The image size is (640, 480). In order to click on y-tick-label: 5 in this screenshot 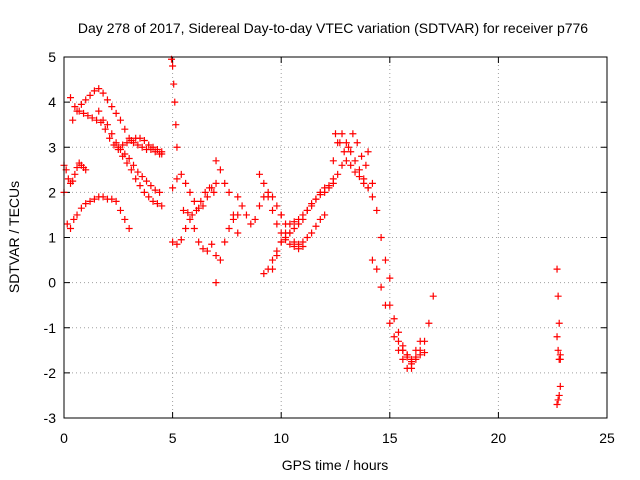, I will do `click(52, 57)`.